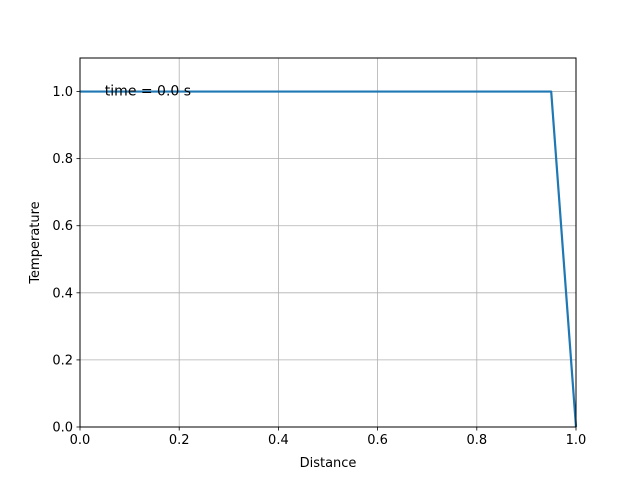 The image size is (640, 480). I want to click on y-axis-label: Temperature, so click(35, 242).